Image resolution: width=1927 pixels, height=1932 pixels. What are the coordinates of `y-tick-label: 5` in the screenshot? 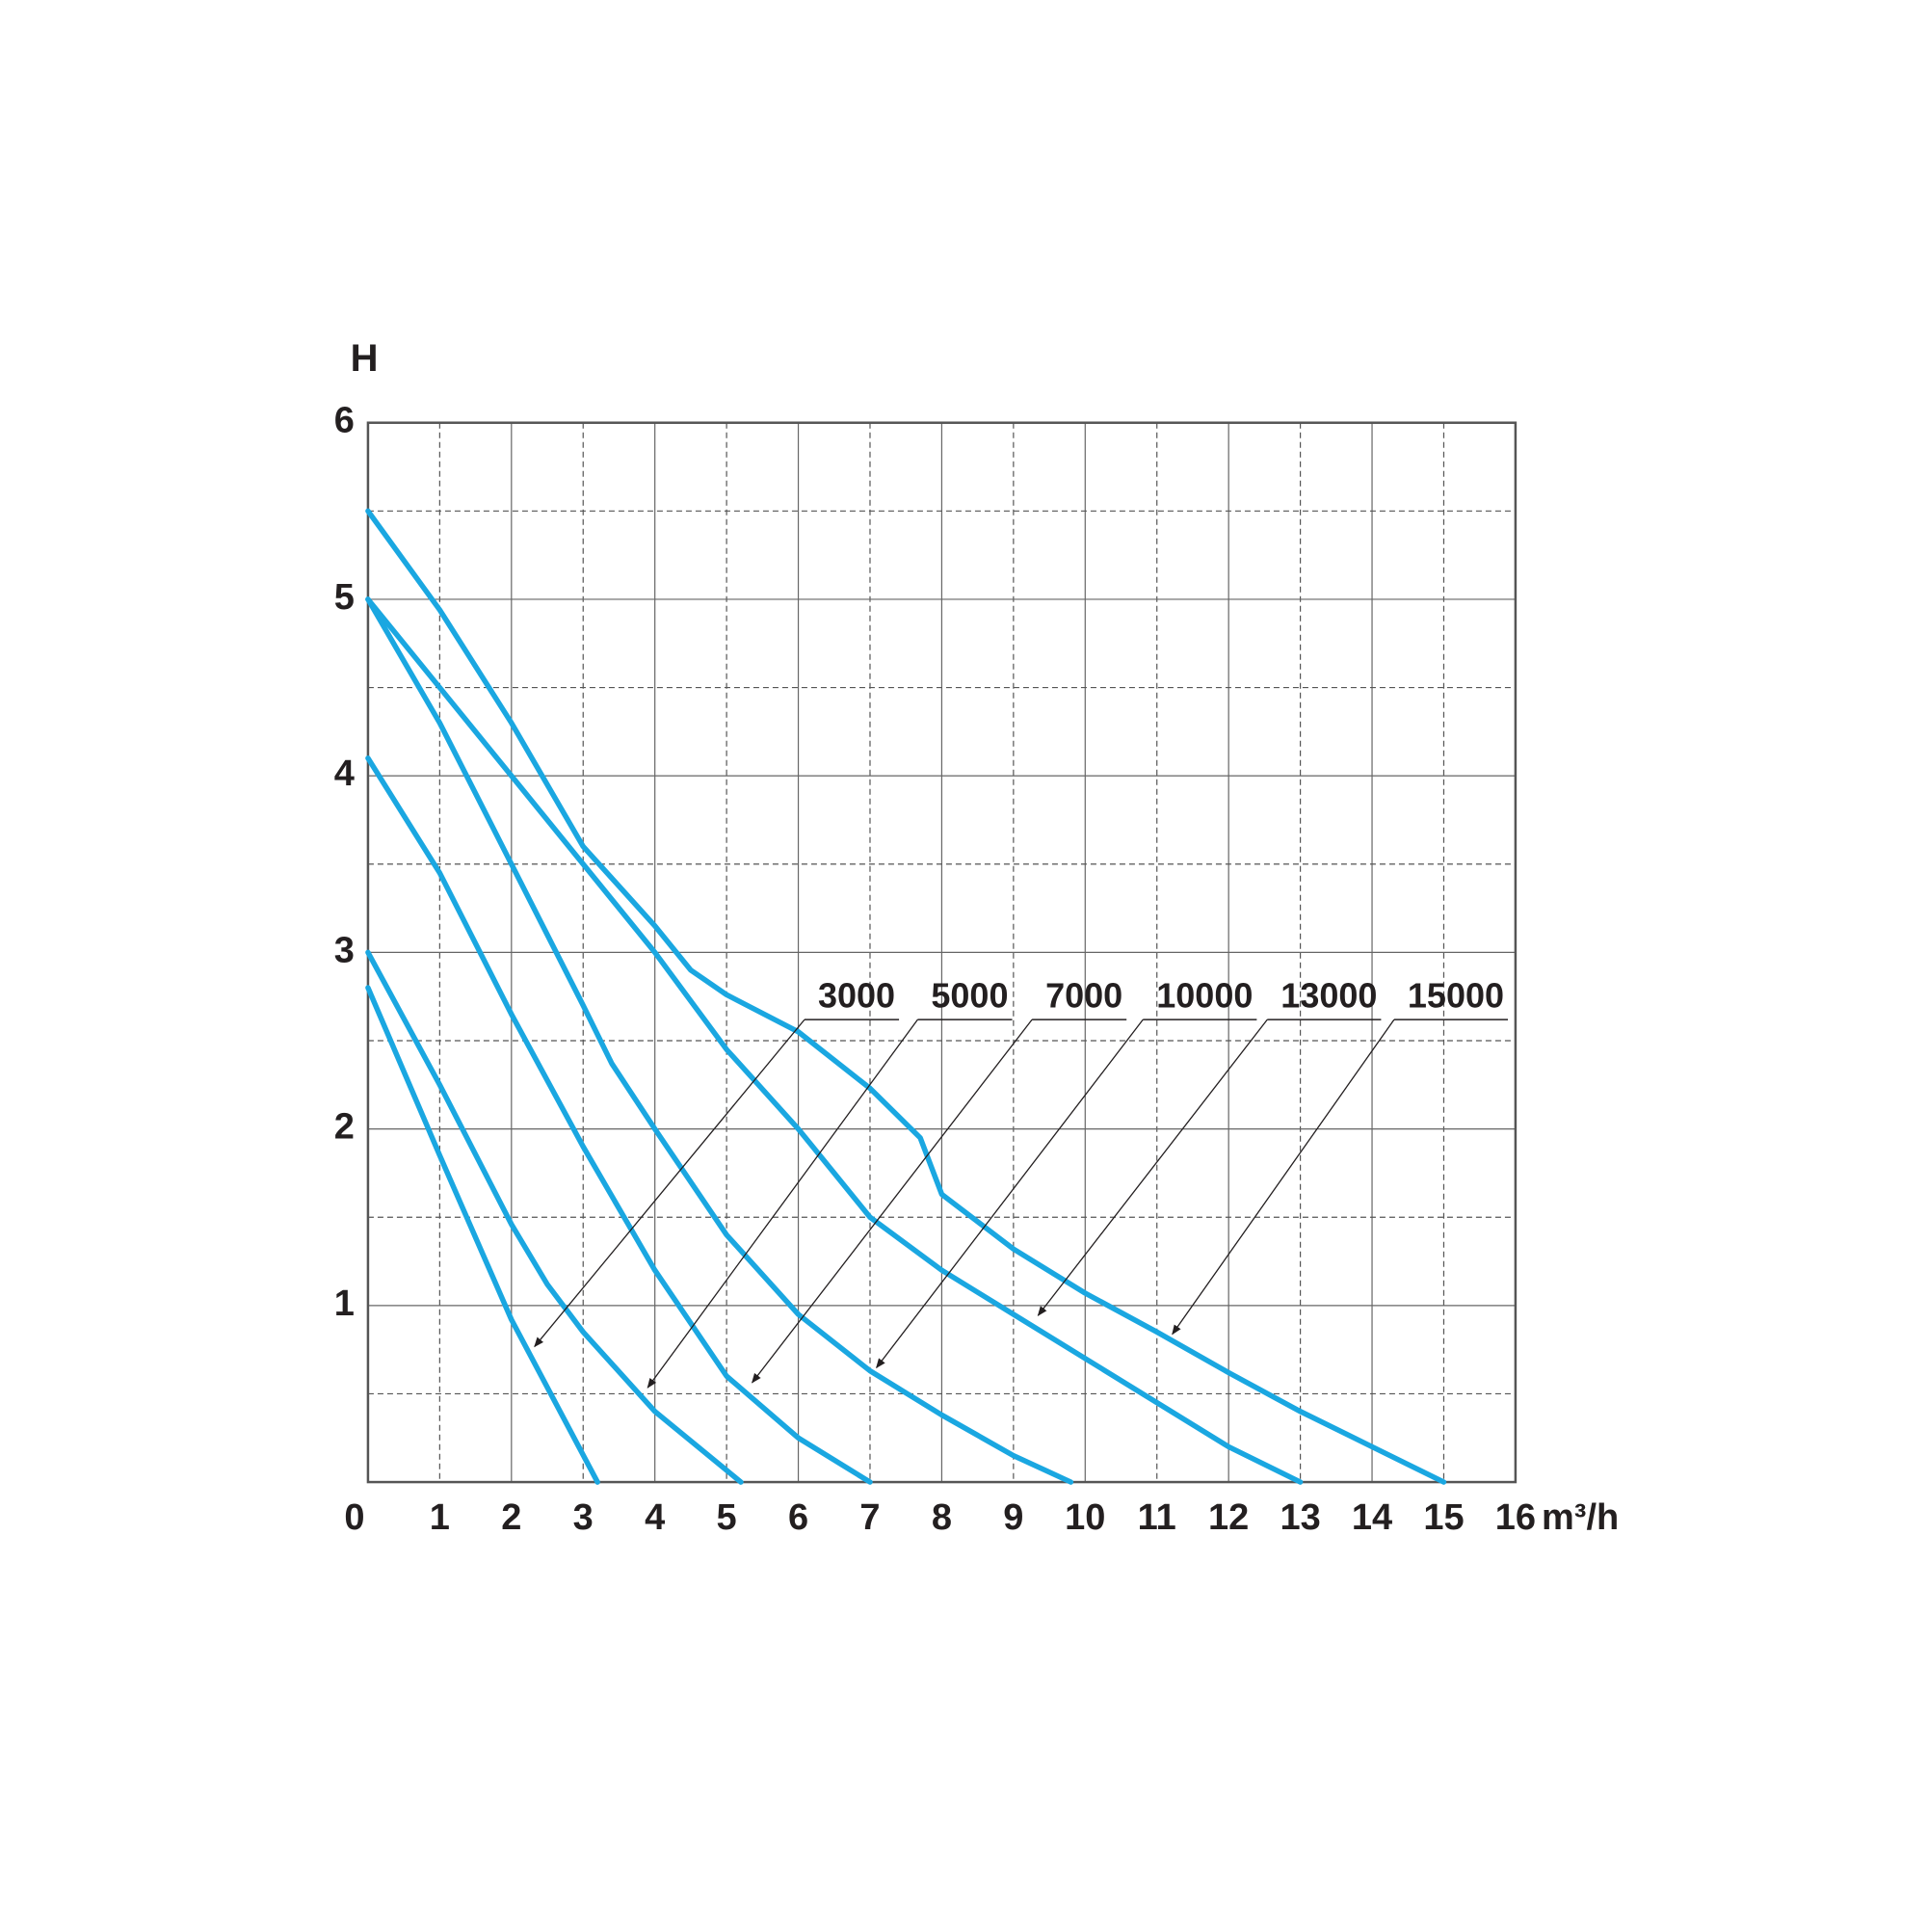 It's located at (344, 597).